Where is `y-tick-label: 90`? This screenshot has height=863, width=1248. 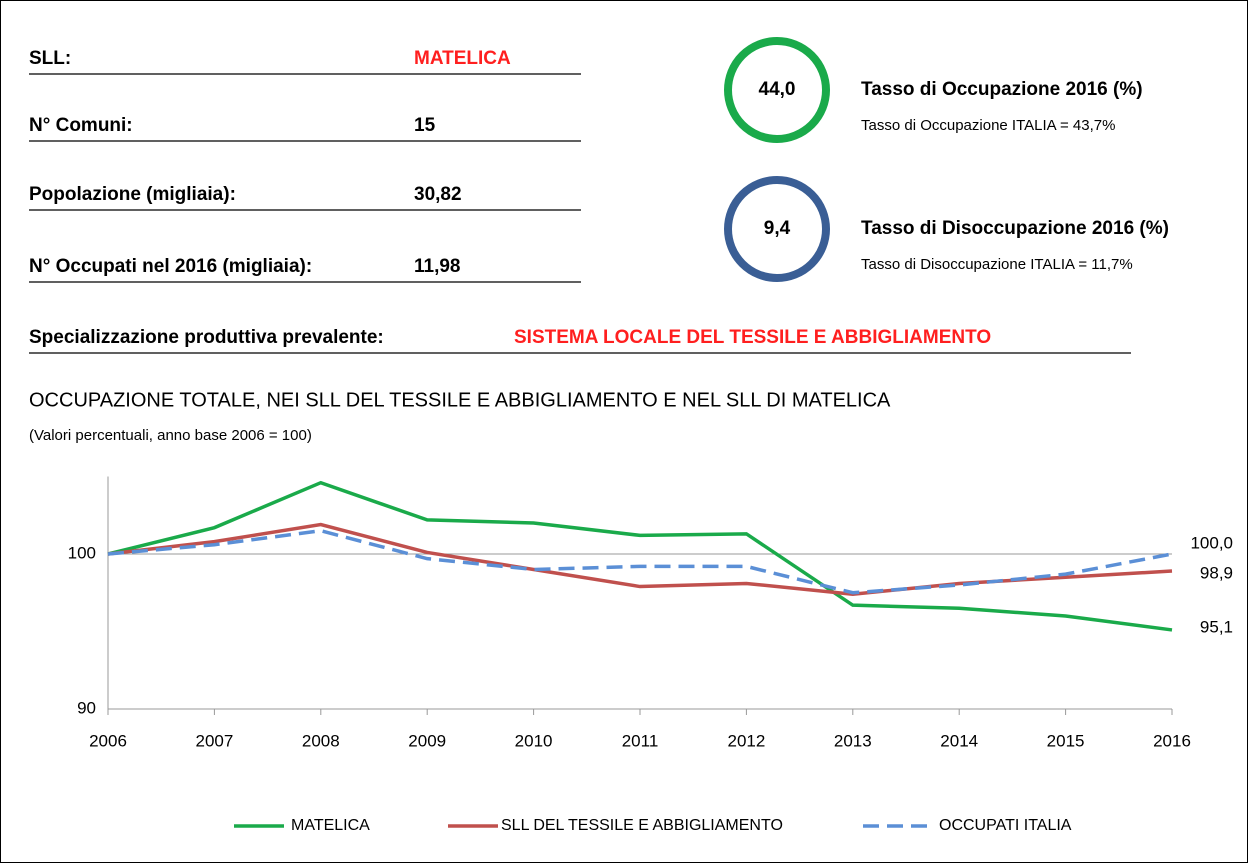
y-tick-label: 90 is located at coordinates (86, 707).